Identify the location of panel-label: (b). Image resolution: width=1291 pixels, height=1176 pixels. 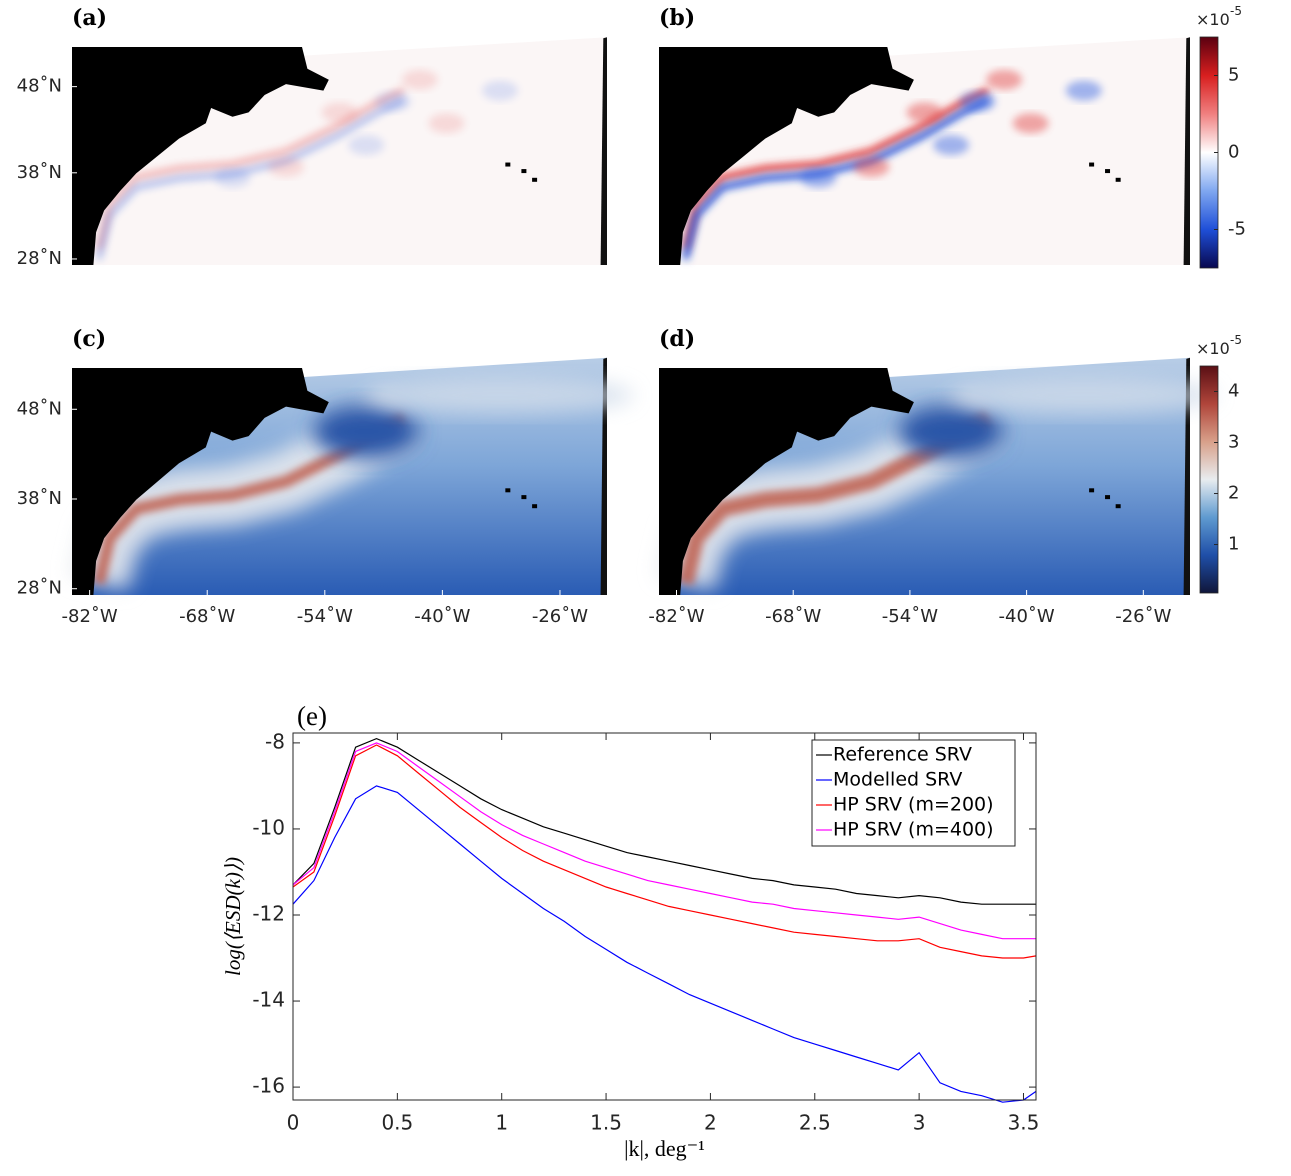
(677, 18).